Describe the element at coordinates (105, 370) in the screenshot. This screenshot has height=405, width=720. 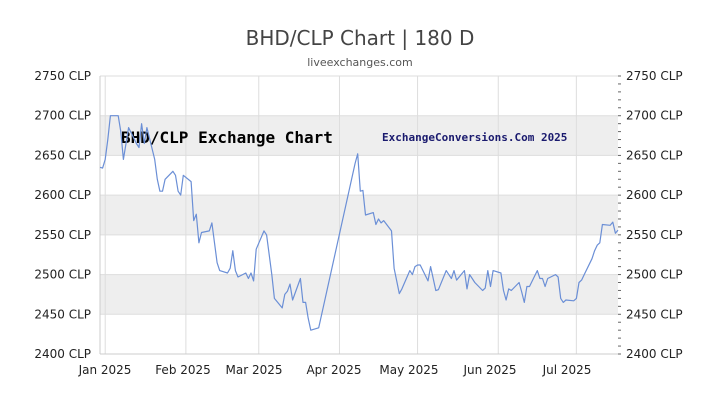
I see `x-tick-label: Jan 2025` at that location.